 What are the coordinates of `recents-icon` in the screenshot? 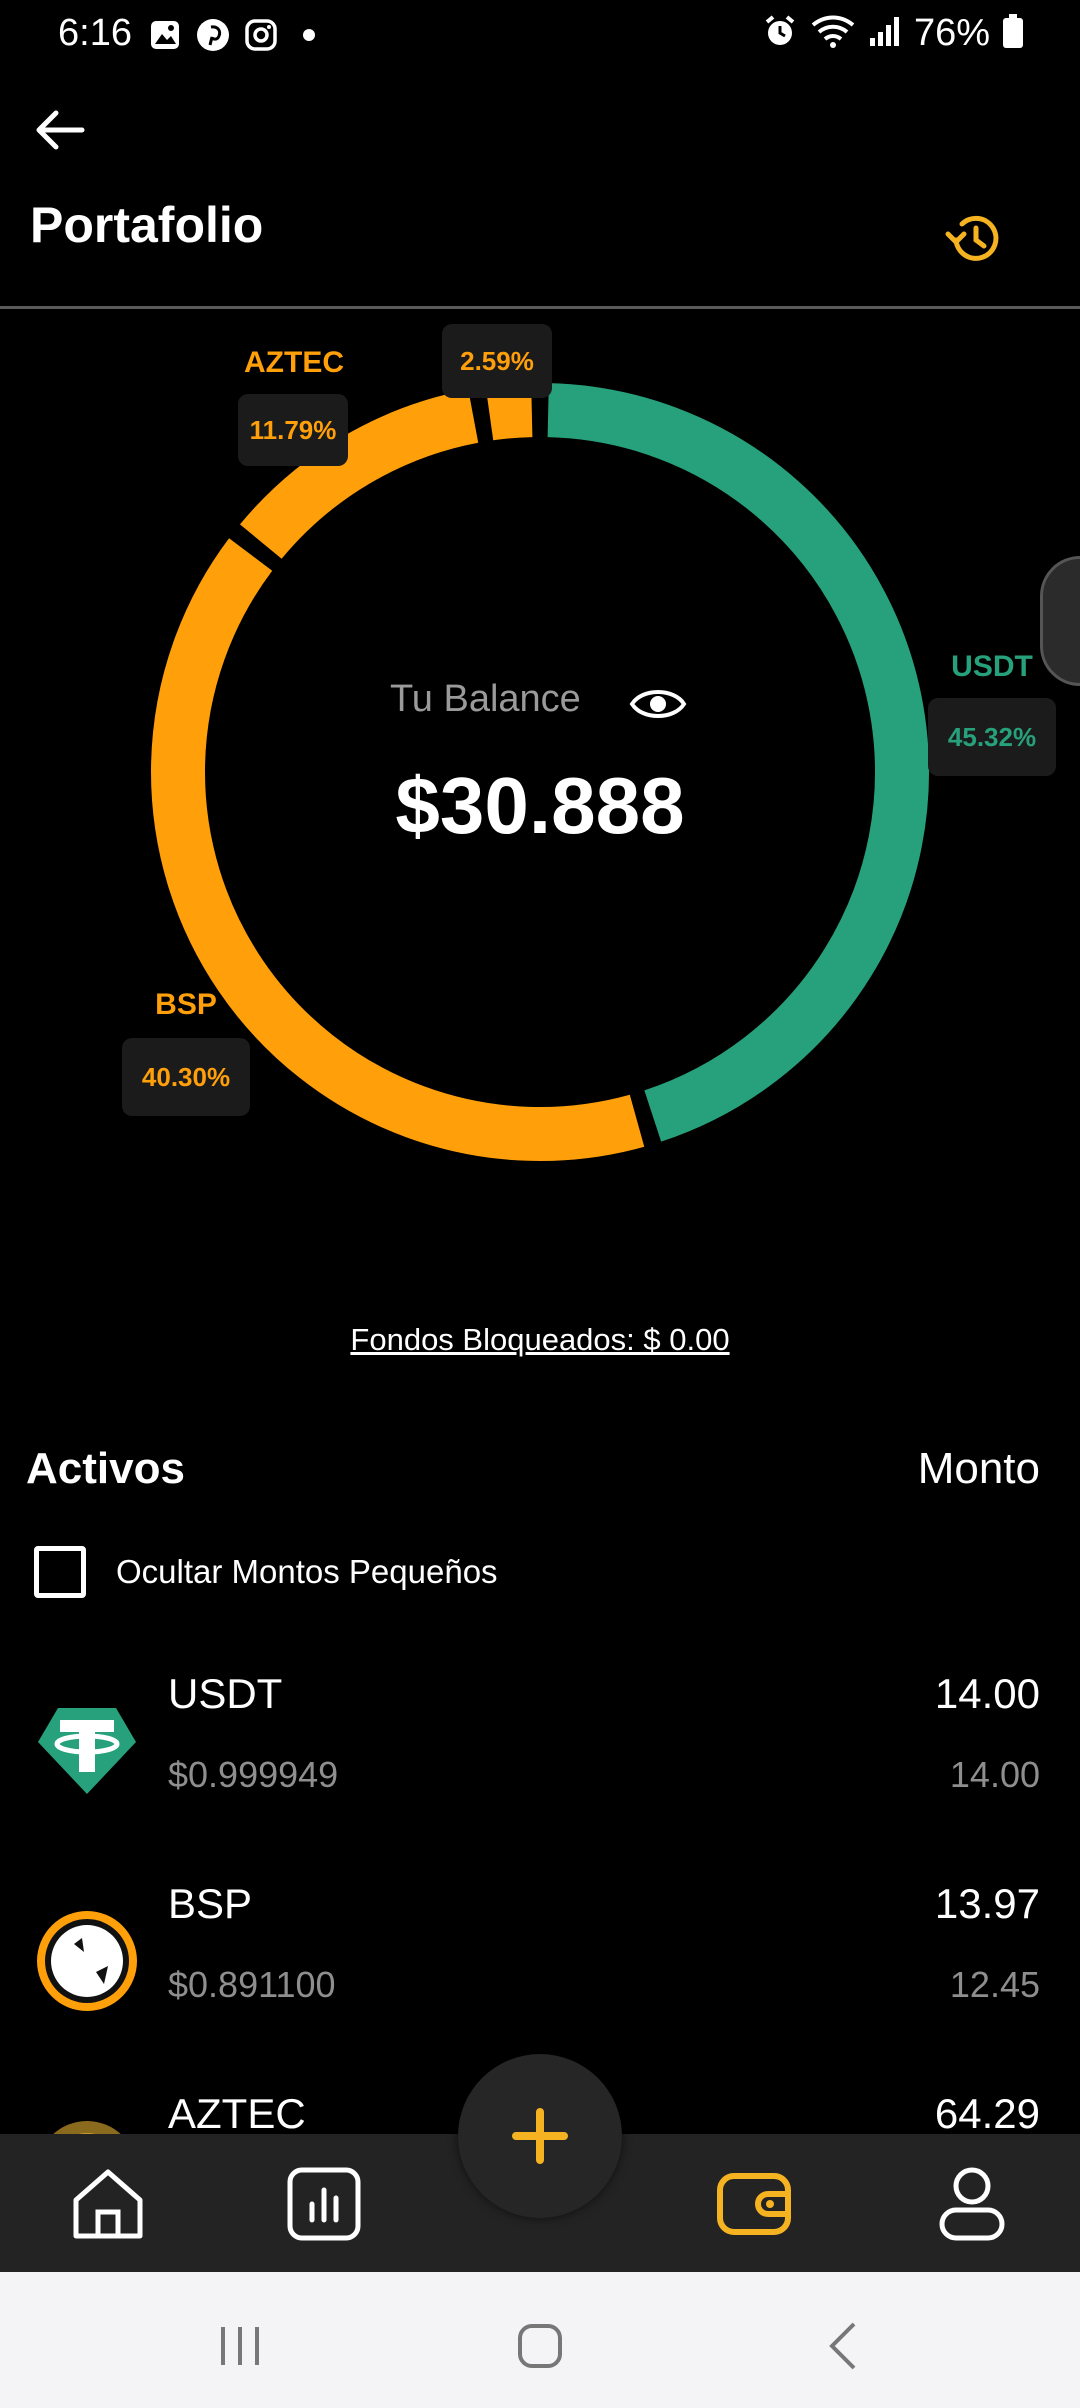 It's located at (240, 2346).